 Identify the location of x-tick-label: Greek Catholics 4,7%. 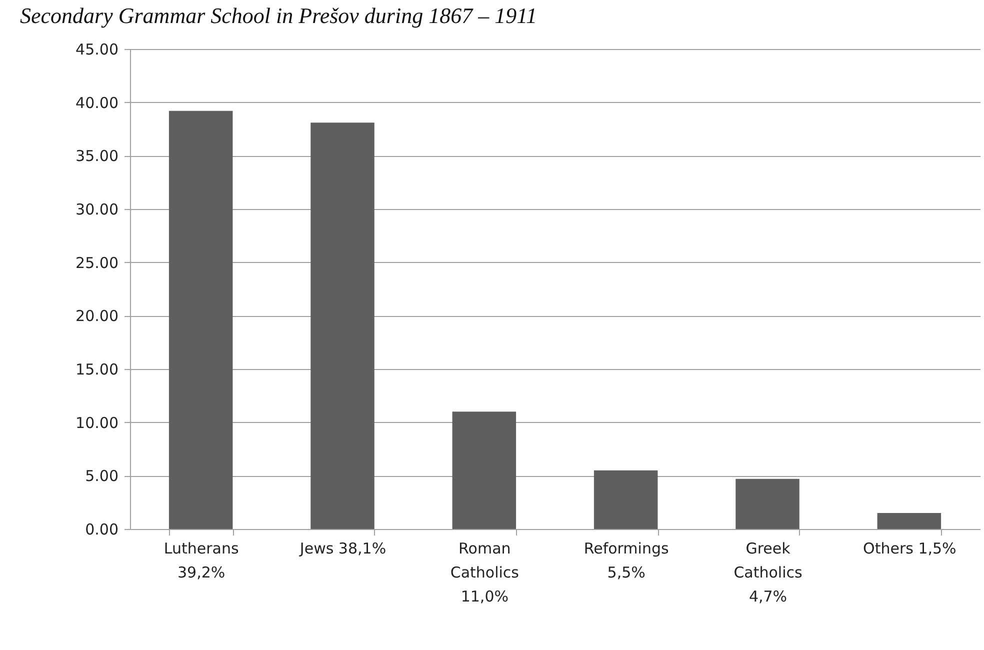
(768, 573).